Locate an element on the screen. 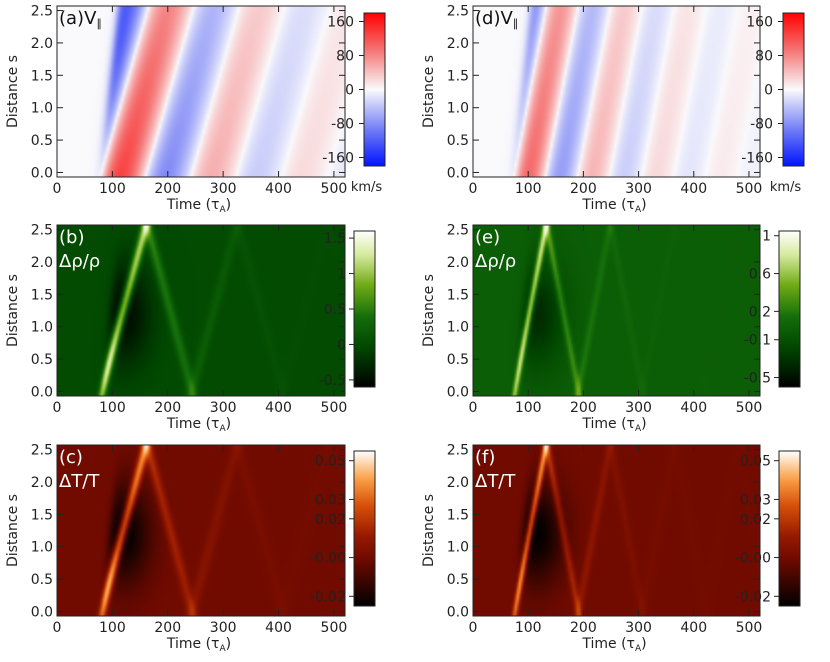 Image resolution: width=830 pixels, height=662 pixels. colorbar-tick-label: -0.5 is located at coordinates (332, 381).